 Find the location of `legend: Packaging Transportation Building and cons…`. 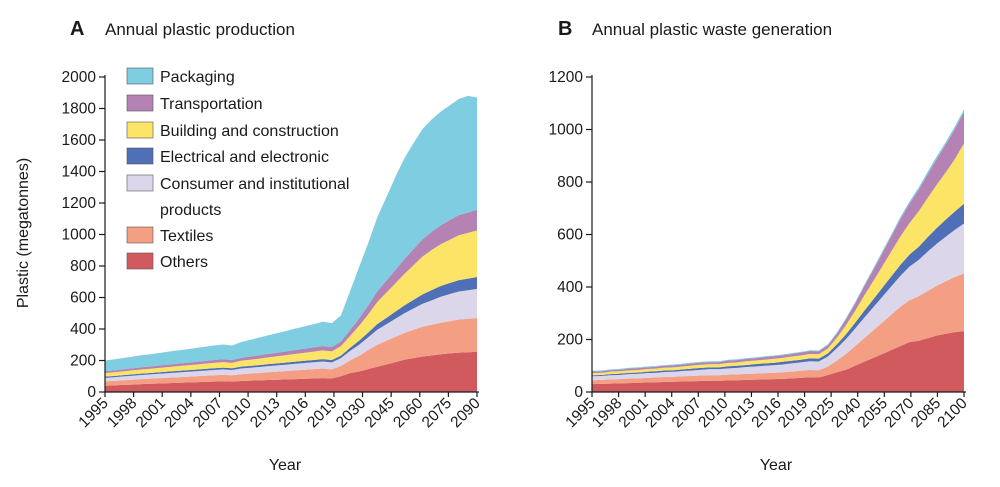

legend: Packaging Transportation Building and cons… is located at coordinates (237, 169).